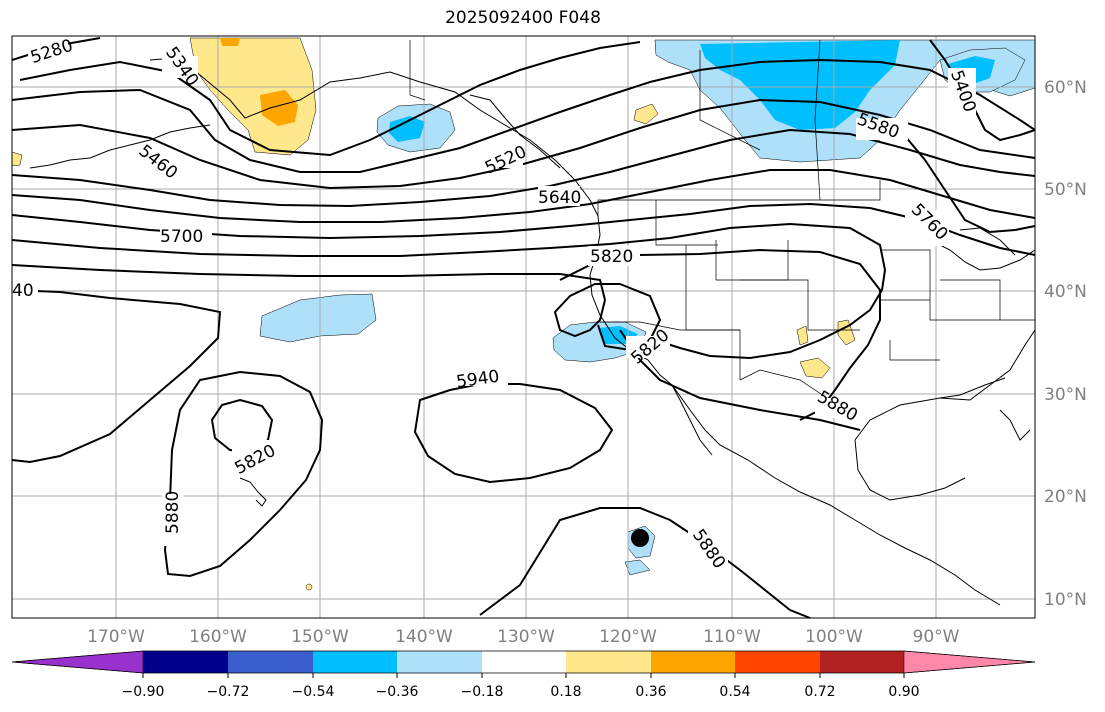 The height and width of the screenshot is (712, 1105). What do you see at coordinates (482, 692) in the screenshot?
I see `colorbar-tick-label: −0.18` at bounding box center [482, 692].